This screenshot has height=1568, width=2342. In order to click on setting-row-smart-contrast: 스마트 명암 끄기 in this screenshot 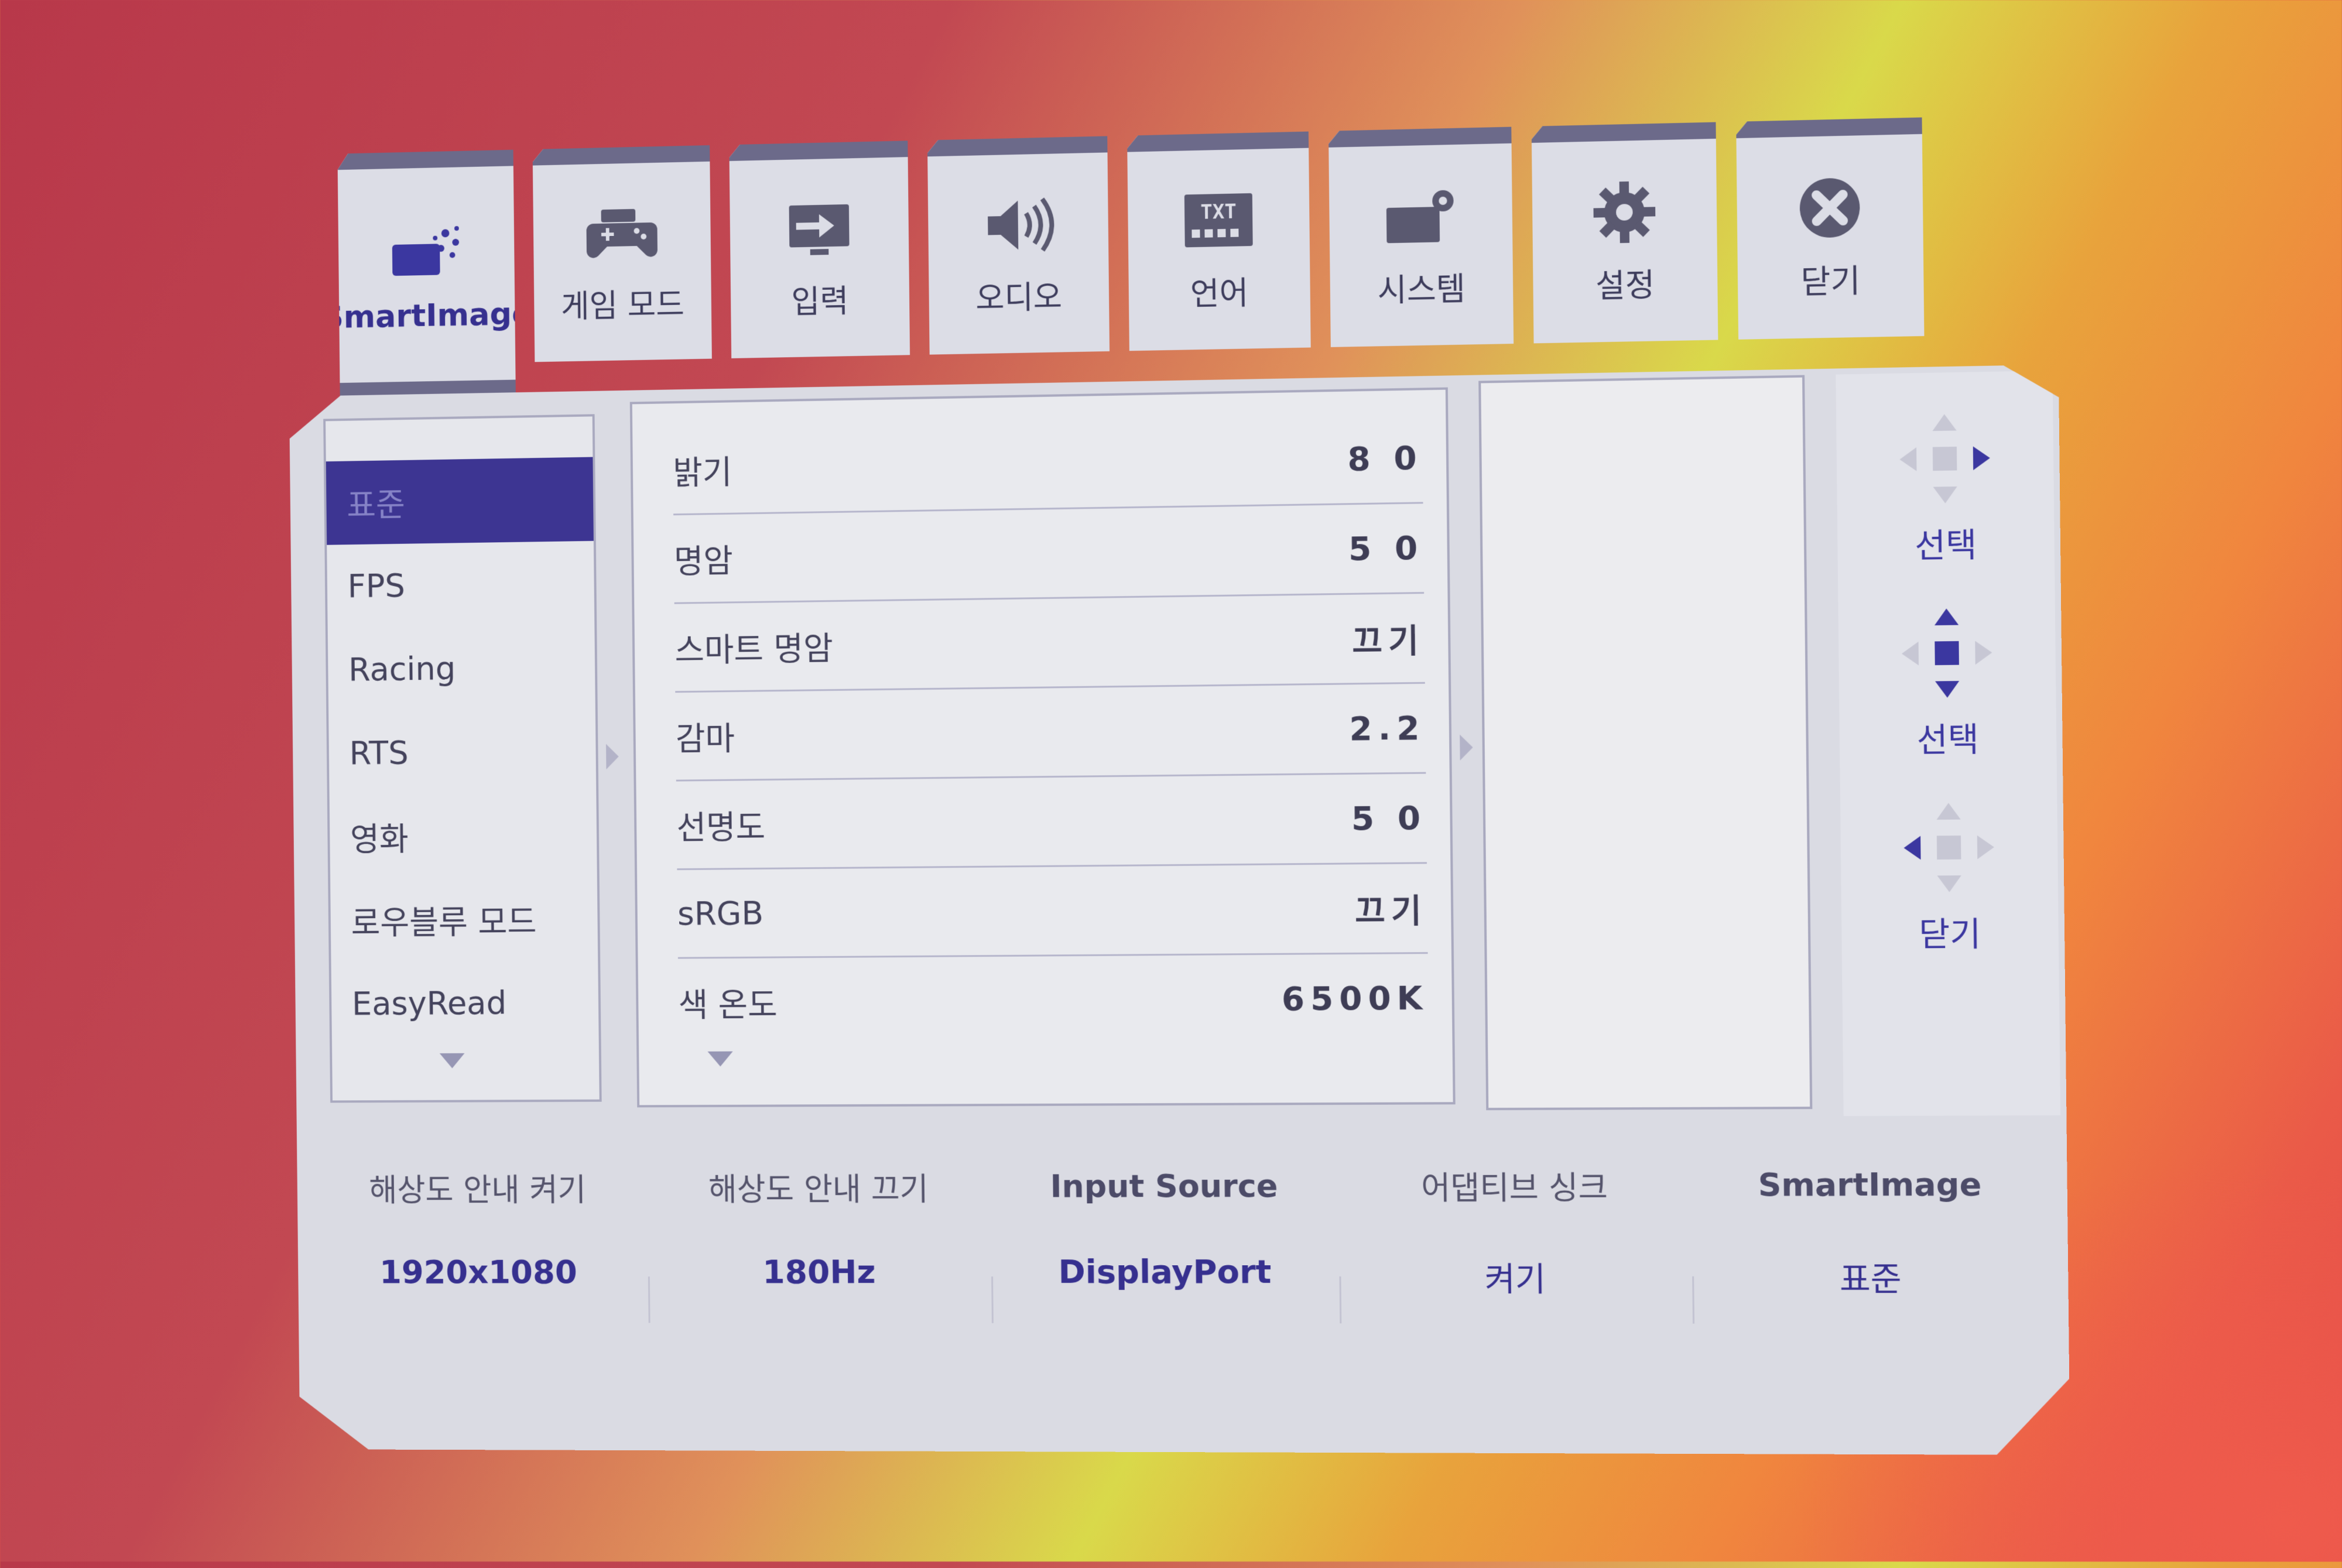, I will do `click(1049, 644)`.